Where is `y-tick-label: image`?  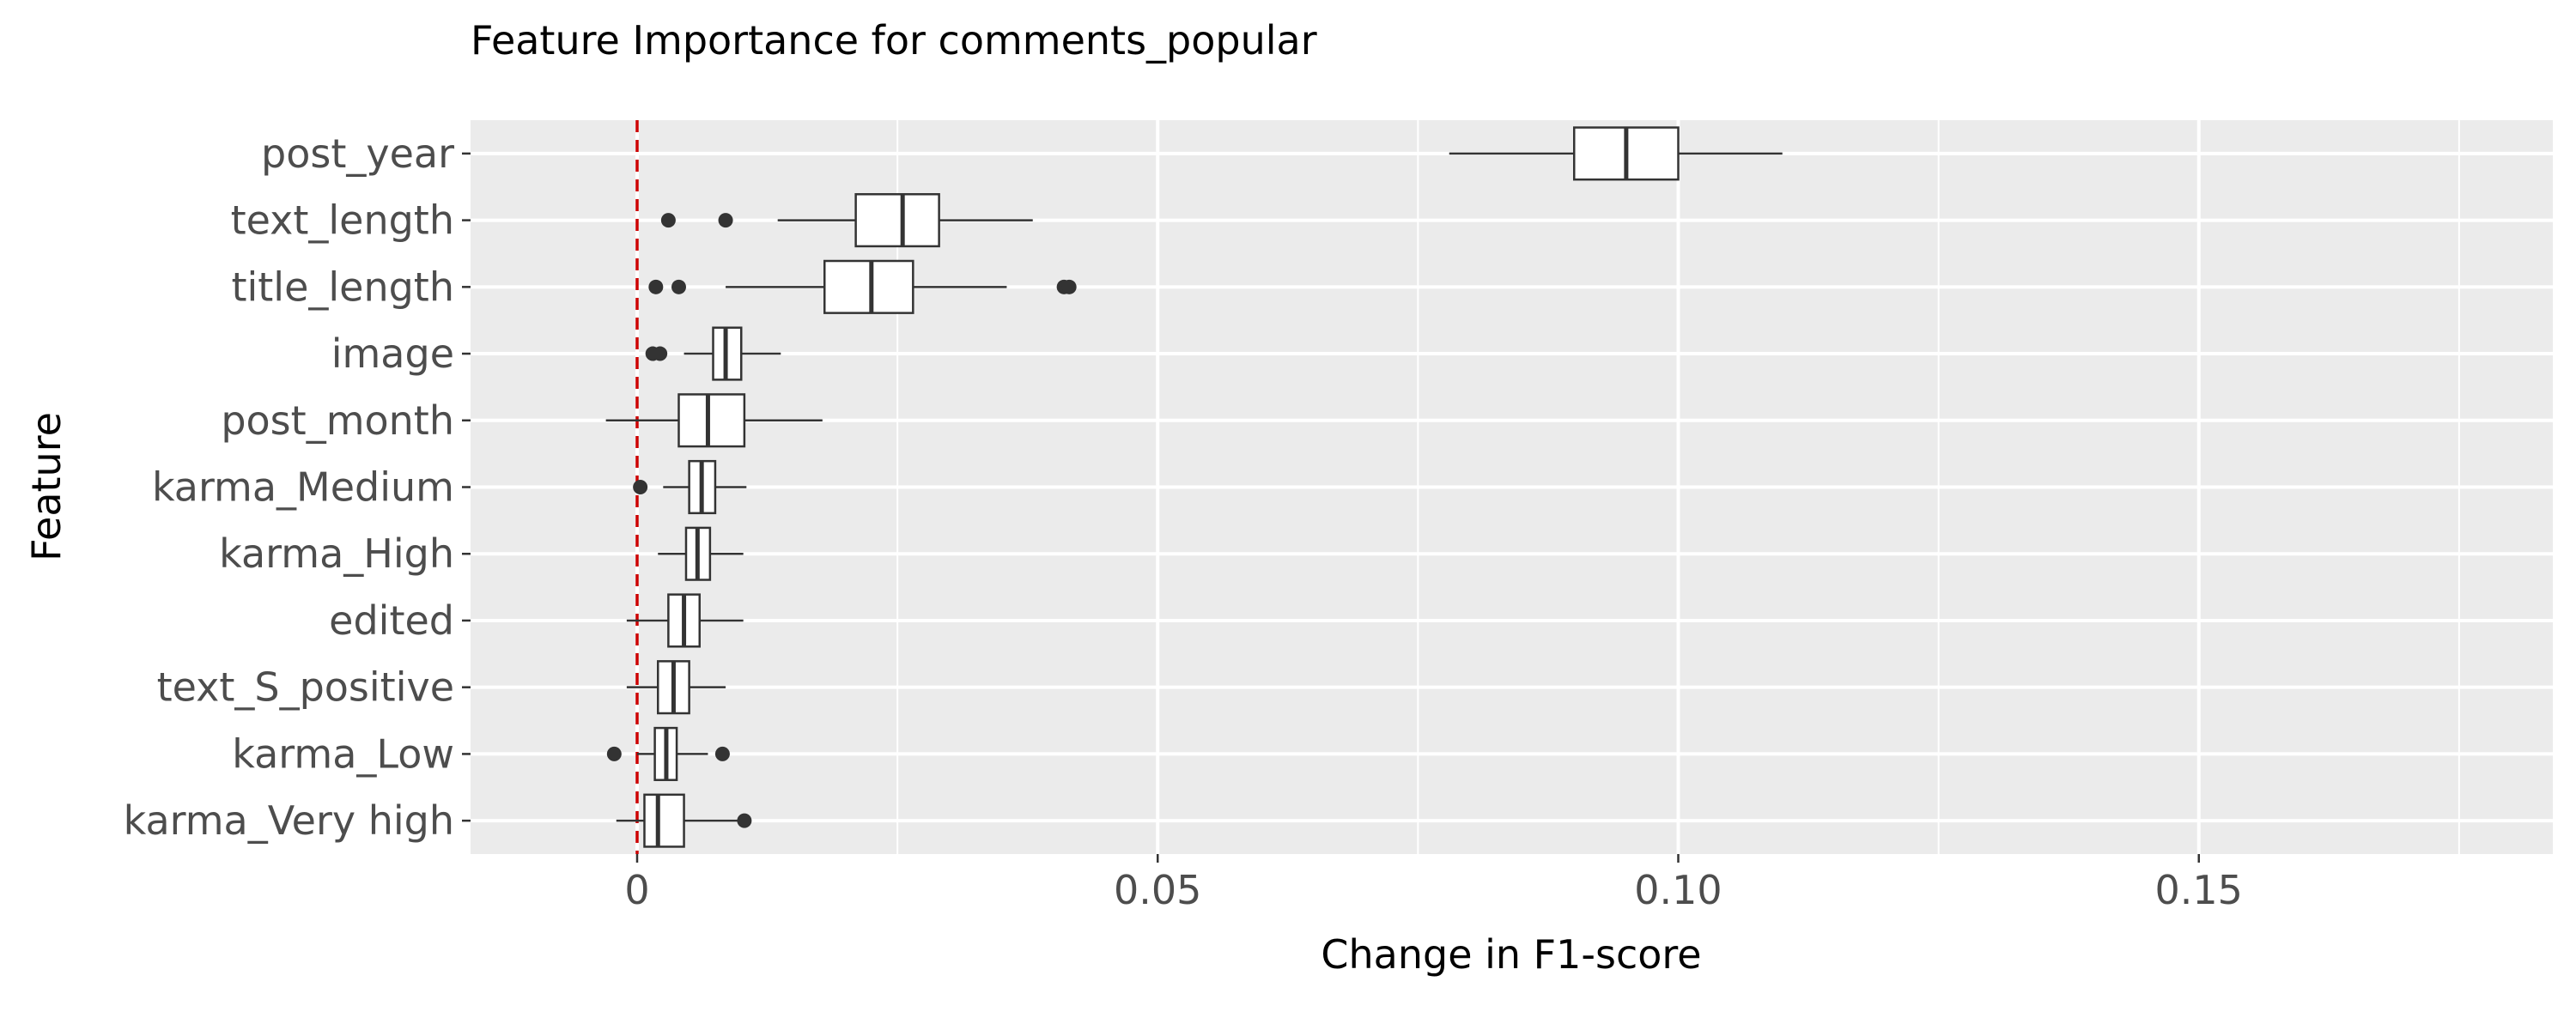 y-tick-label: image is located at coordinates (392, 353).